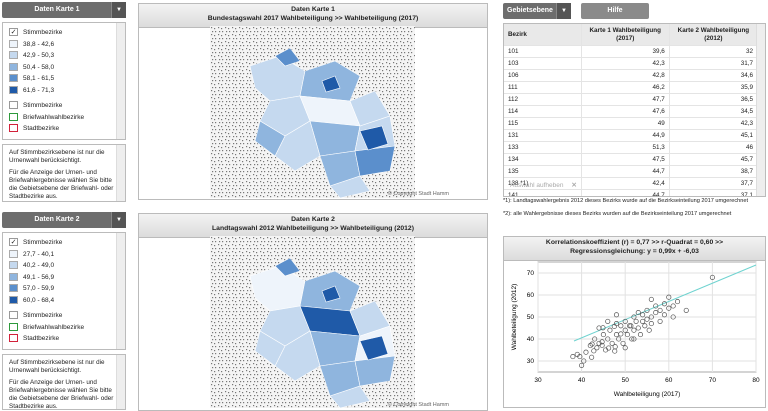 This screenshot has height=411, width=768. I want to click on table-row: 141 44,7 37,1, so click(631, 192).